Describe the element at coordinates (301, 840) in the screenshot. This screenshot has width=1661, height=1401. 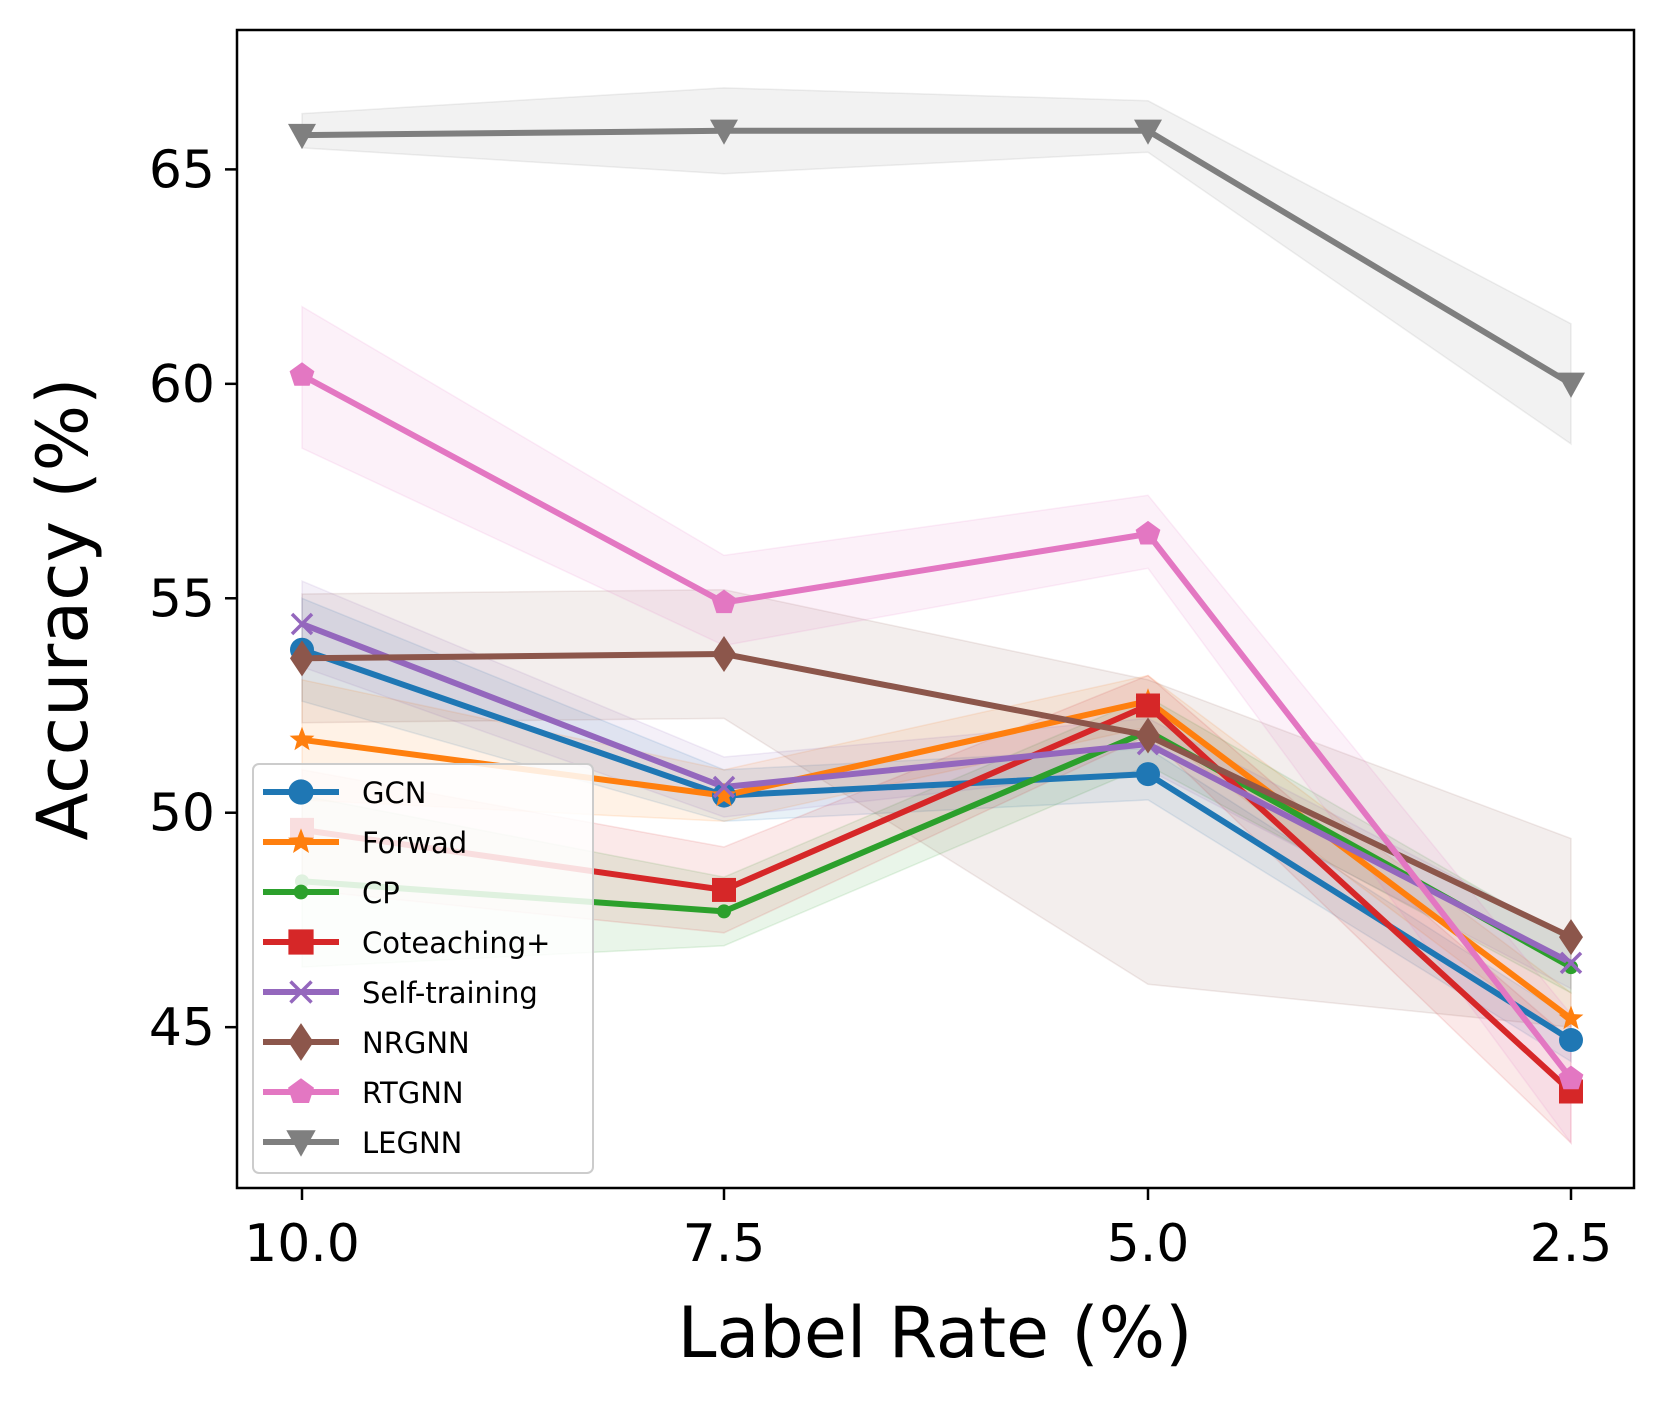
I see `legend-marker-forwad` at that location.